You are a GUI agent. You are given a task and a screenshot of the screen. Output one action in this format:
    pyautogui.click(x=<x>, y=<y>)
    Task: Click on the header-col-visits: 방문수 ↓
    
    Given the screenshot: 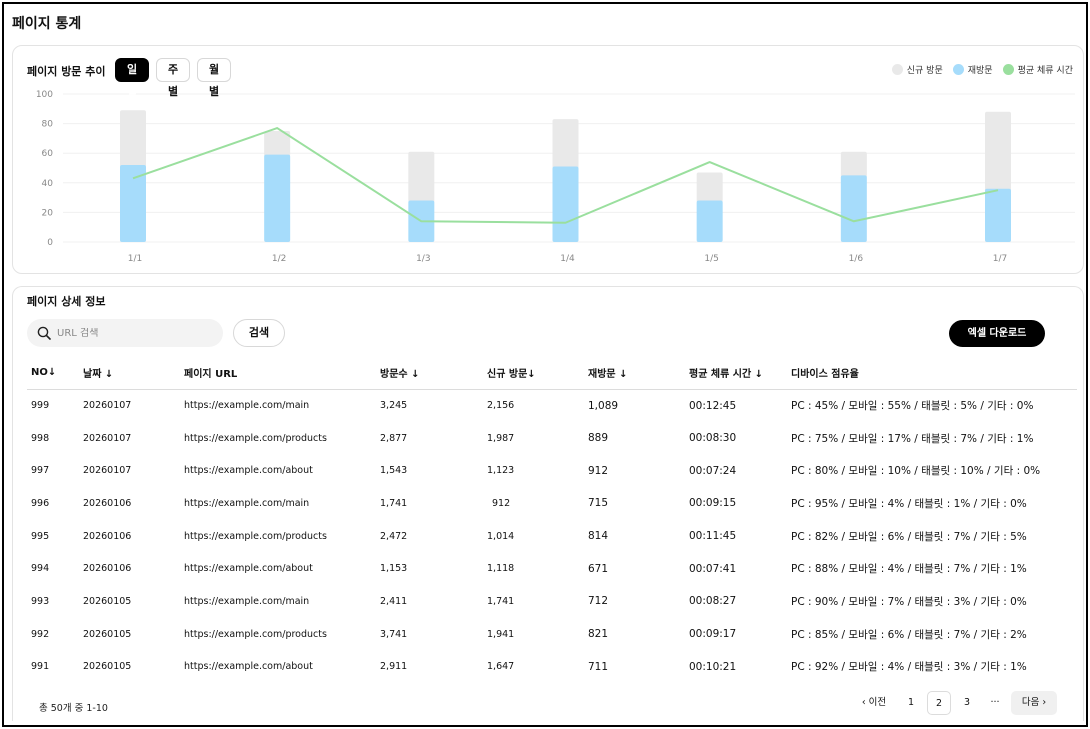 What is the action you would take?
    pyautogui.click(x=433, y=373)
    